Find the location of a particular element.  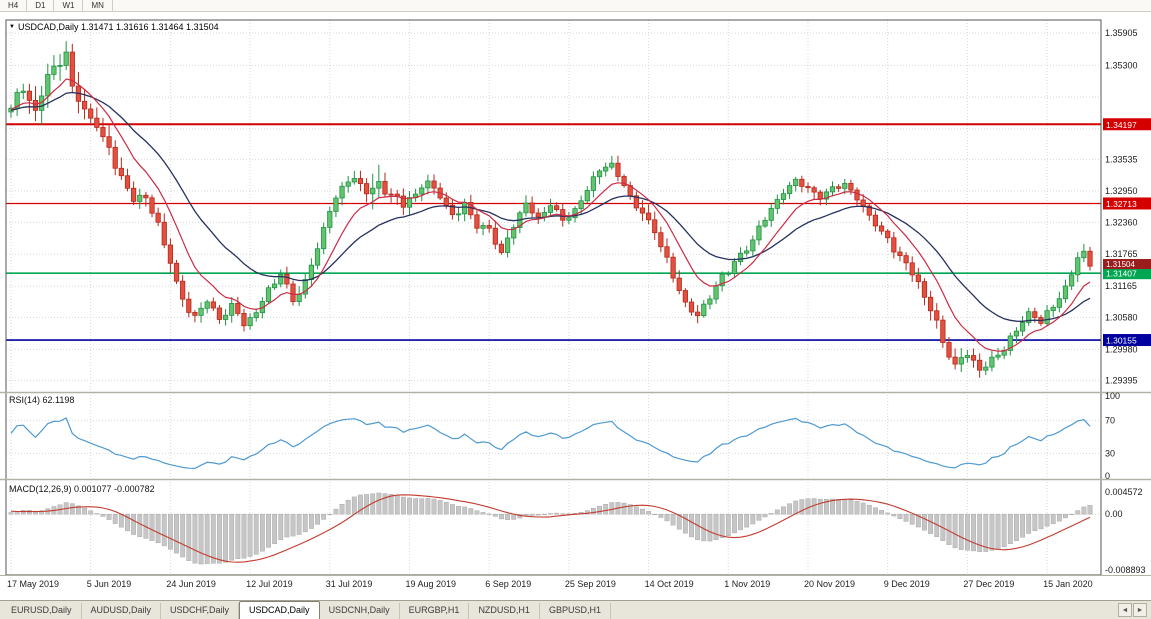

tab-gbpusd-h1: GBPUSD,H1 is located at coordinates (575, 611).